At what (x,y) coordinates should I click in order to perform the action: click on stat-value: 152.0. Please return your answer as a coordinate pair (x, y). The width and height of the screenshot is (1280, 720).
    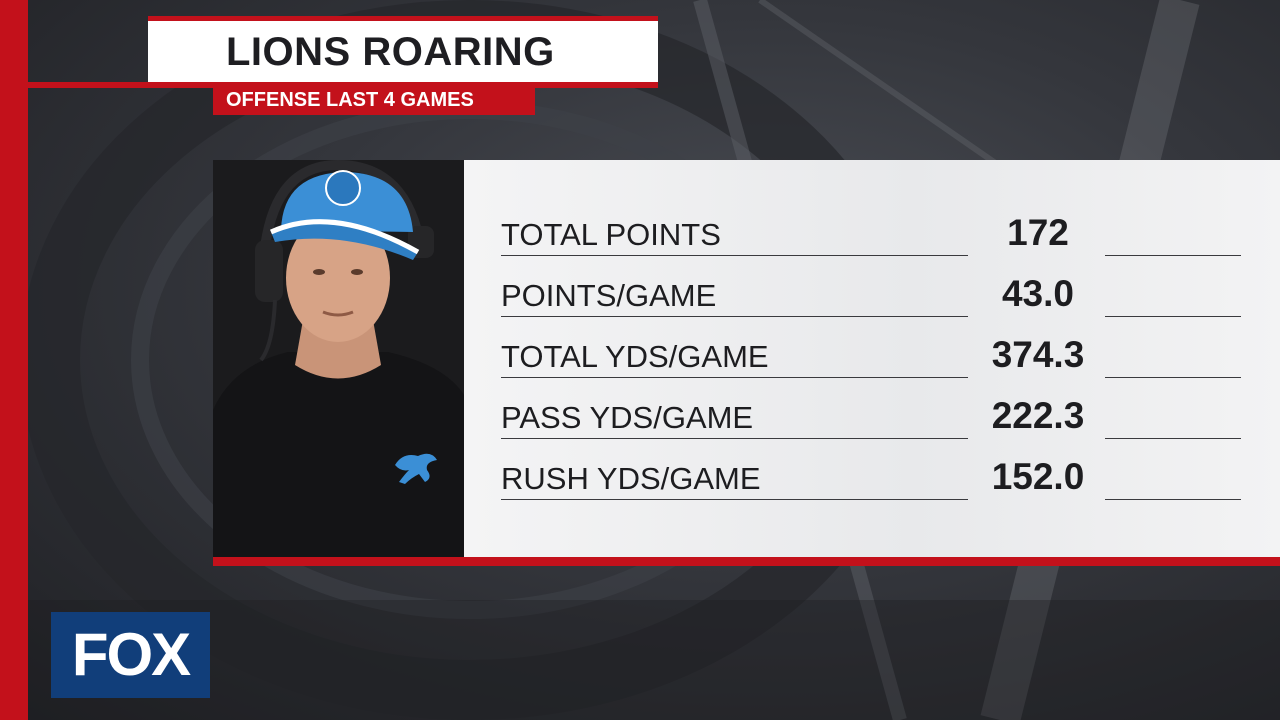
    Looking at the image, I should click on (1038, 476).